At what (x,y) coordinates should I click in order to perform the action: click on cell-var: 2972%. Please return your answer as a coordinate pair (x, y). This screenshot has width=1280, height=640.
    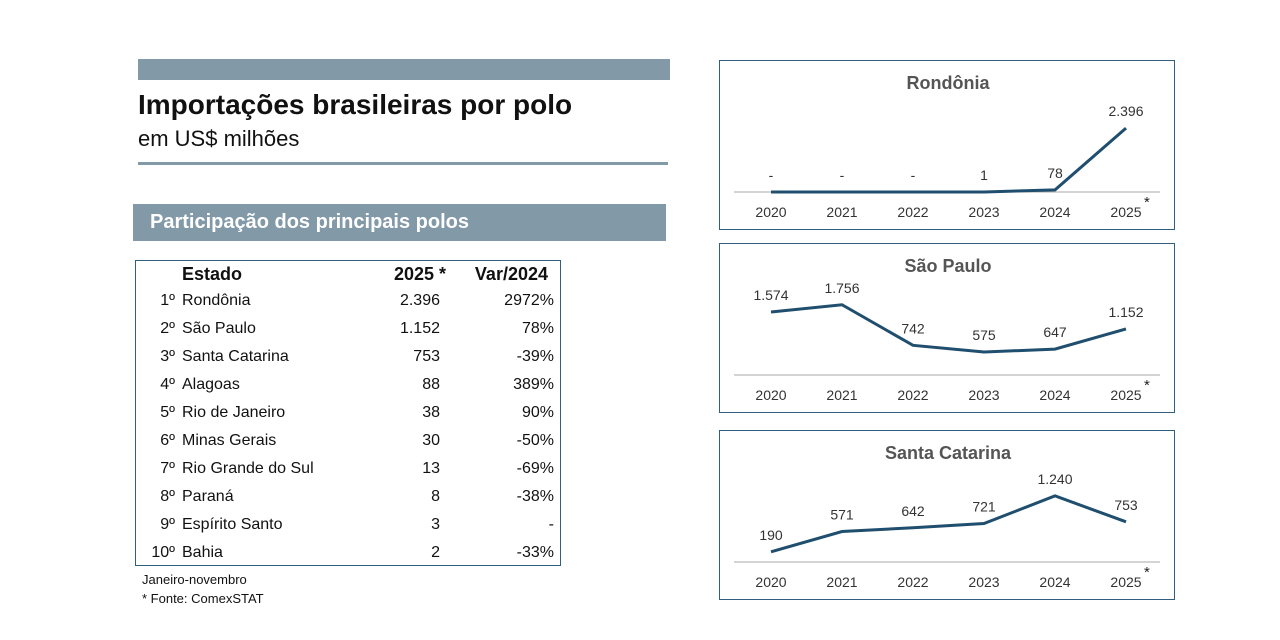
    Looking at the image, I should click on (529, 300).